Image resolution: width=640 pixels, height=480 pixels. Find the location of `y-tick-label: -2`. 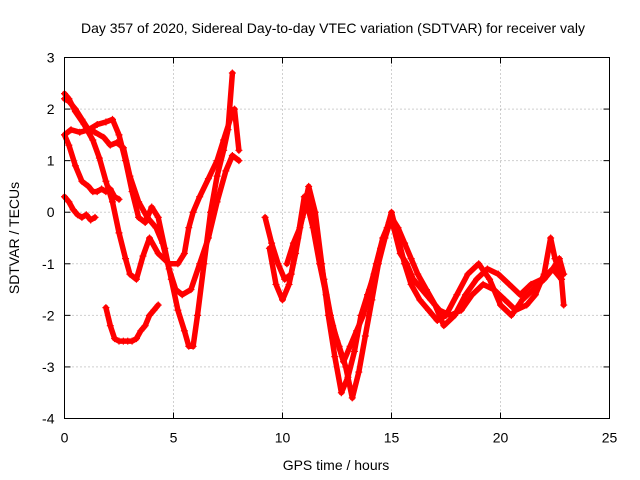

y-tick-label: -2 is located at coordinates (48, 315).